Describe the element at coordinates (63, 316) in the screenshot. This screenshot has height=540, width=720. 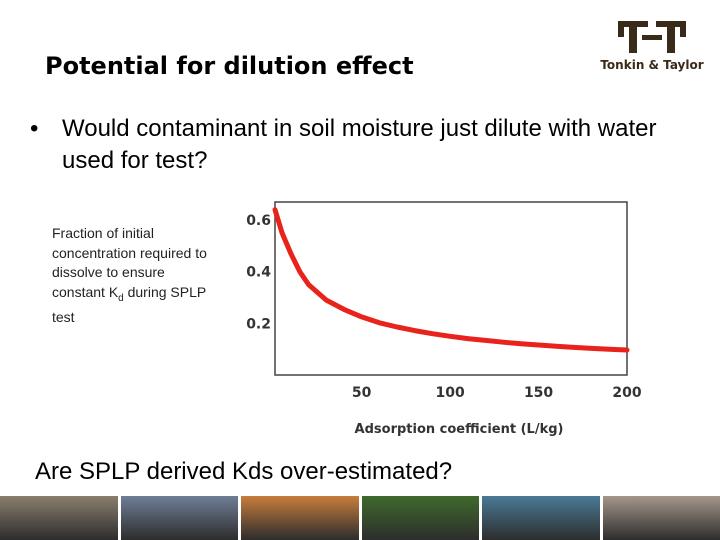
I see `side-label-line: test` at that location.